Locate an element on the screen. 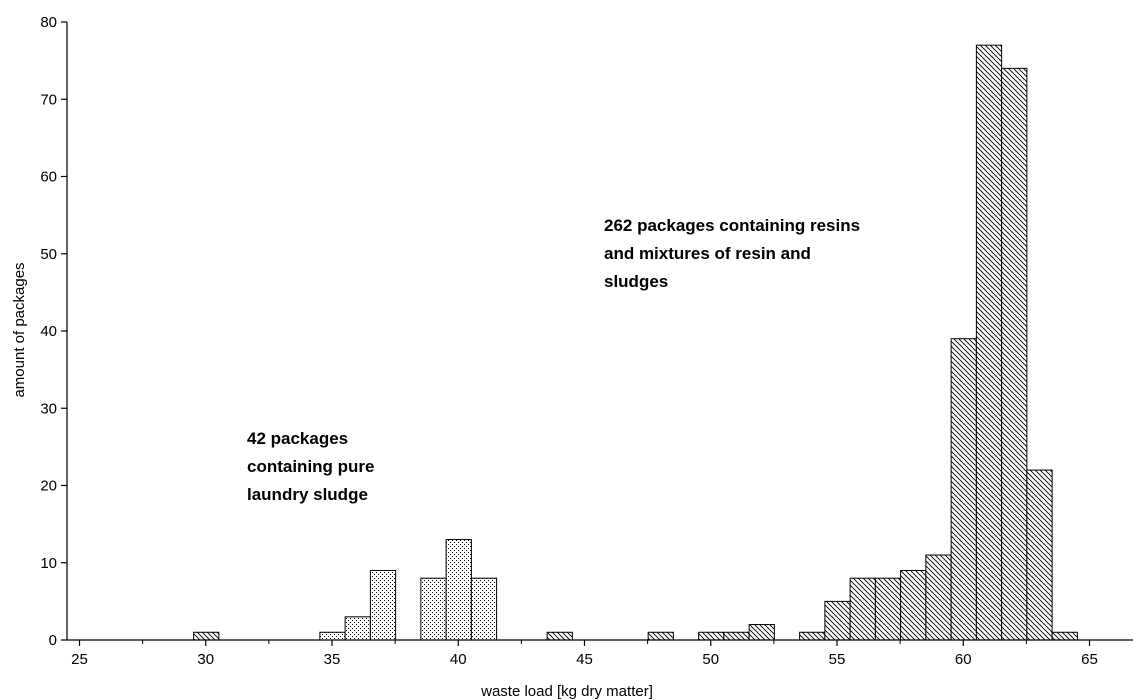 The height and width of the screenshot is (700, 1135). y-tick-label: 10 is located at coordinates (48, 563).